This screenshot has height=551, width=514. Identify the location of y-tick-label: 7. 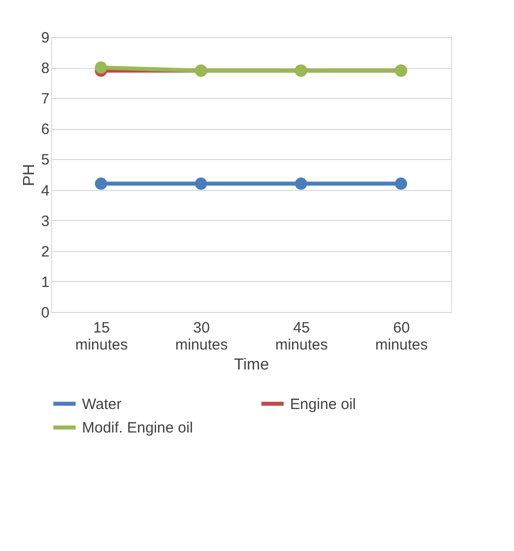
(45, 99).